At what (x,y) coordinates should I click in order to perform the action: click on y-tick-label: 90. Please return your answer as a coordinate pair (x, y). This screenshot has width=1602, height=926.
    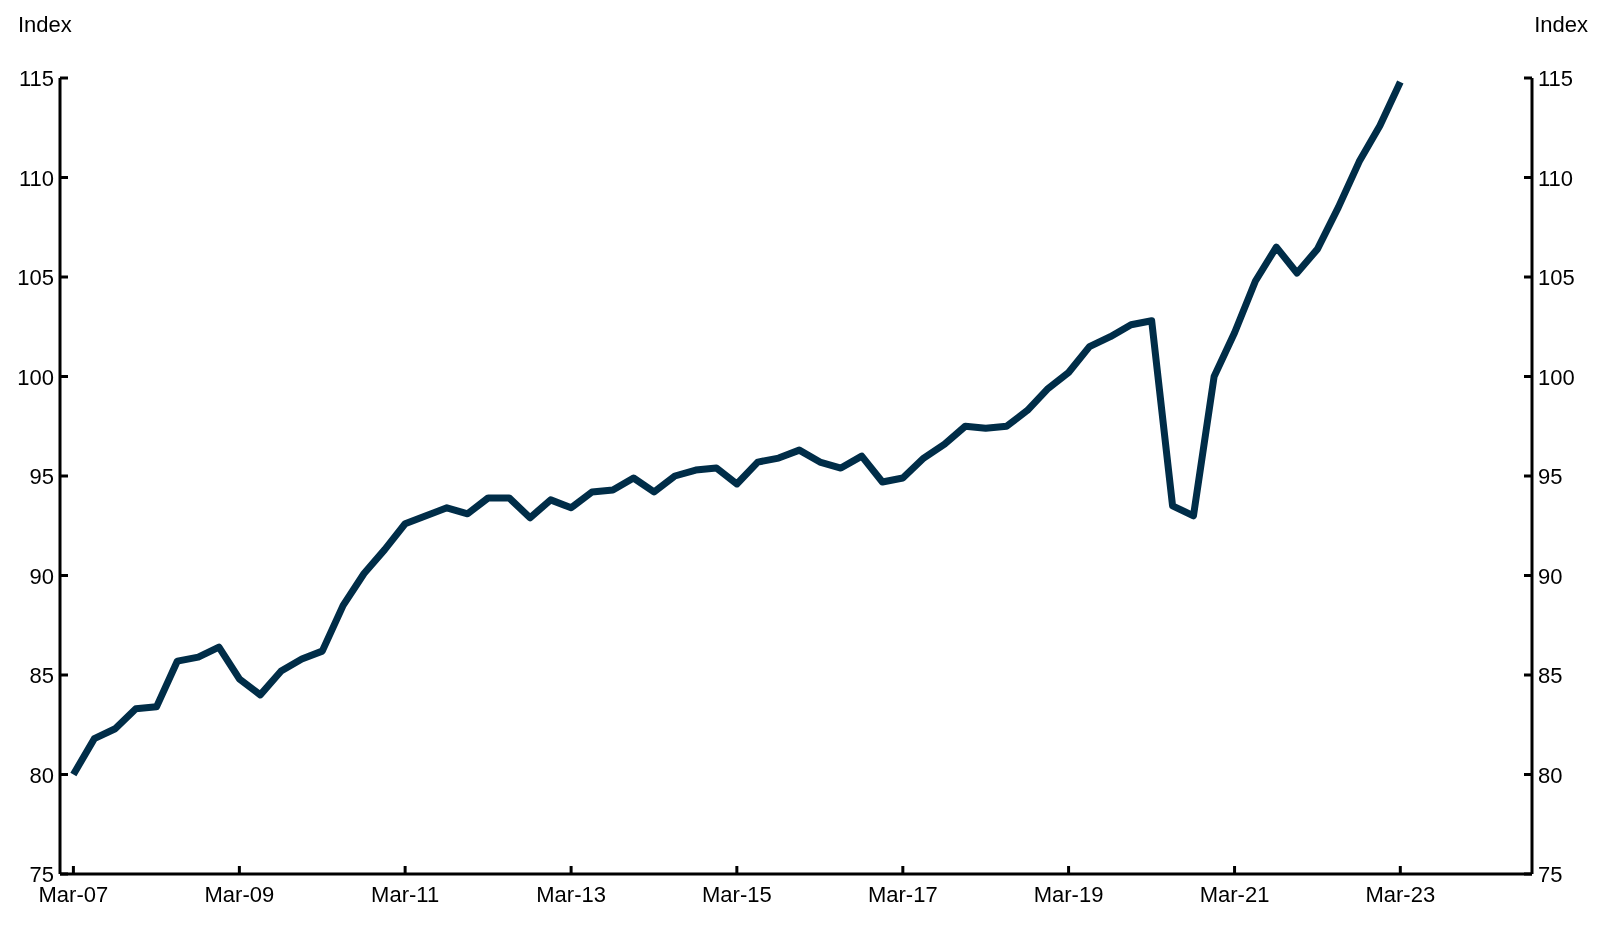
    Looking at the image, I should click on (41, 576).